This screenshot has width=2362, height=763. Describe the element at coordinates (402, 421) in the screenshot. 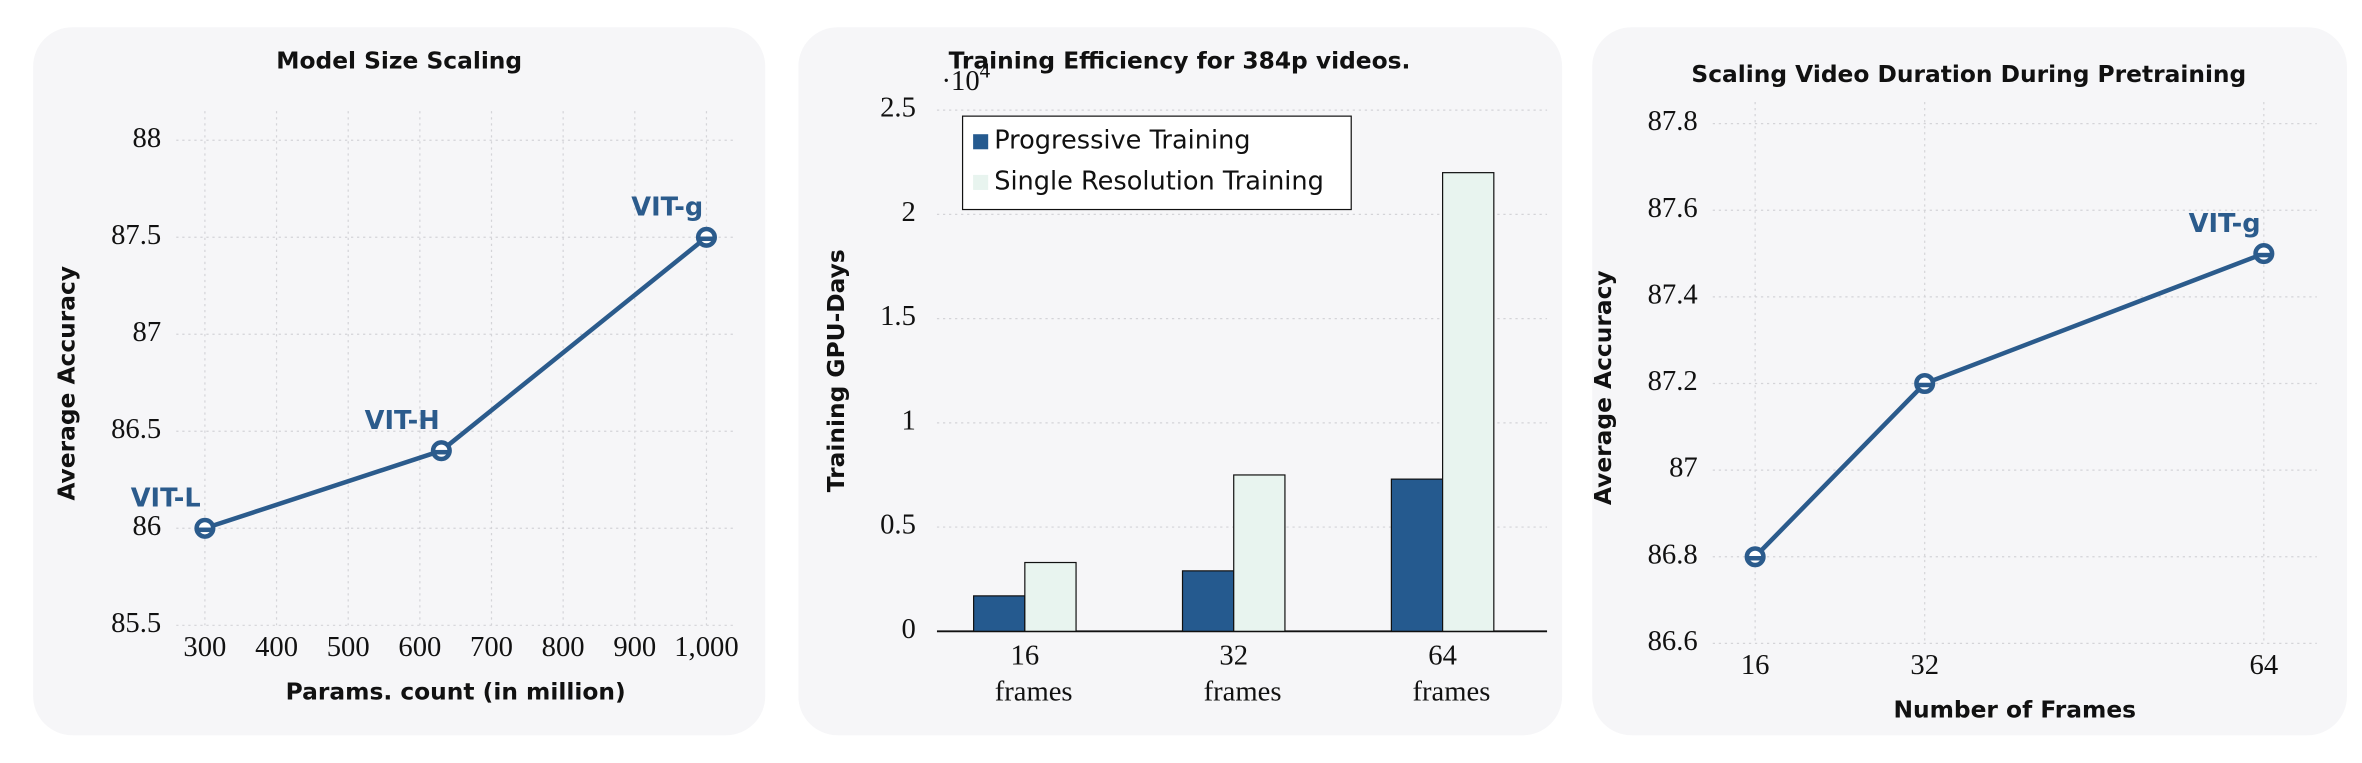

I see `point-label: VIT-H` at that location.